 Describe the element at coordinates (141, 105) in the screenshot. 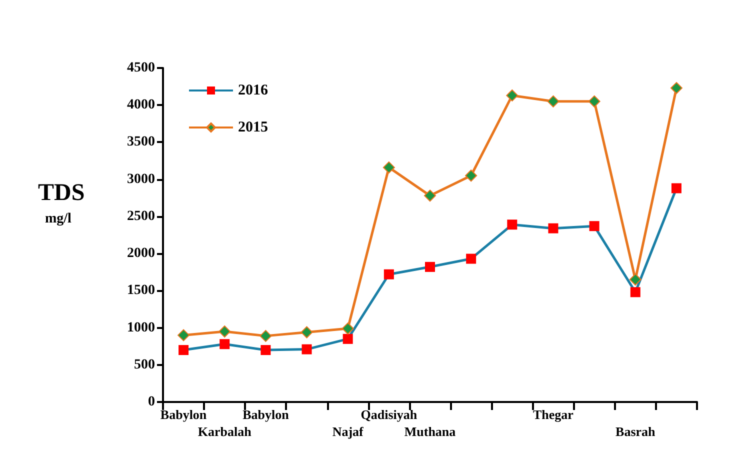

I see `y-tick-label: 4000` at that location.